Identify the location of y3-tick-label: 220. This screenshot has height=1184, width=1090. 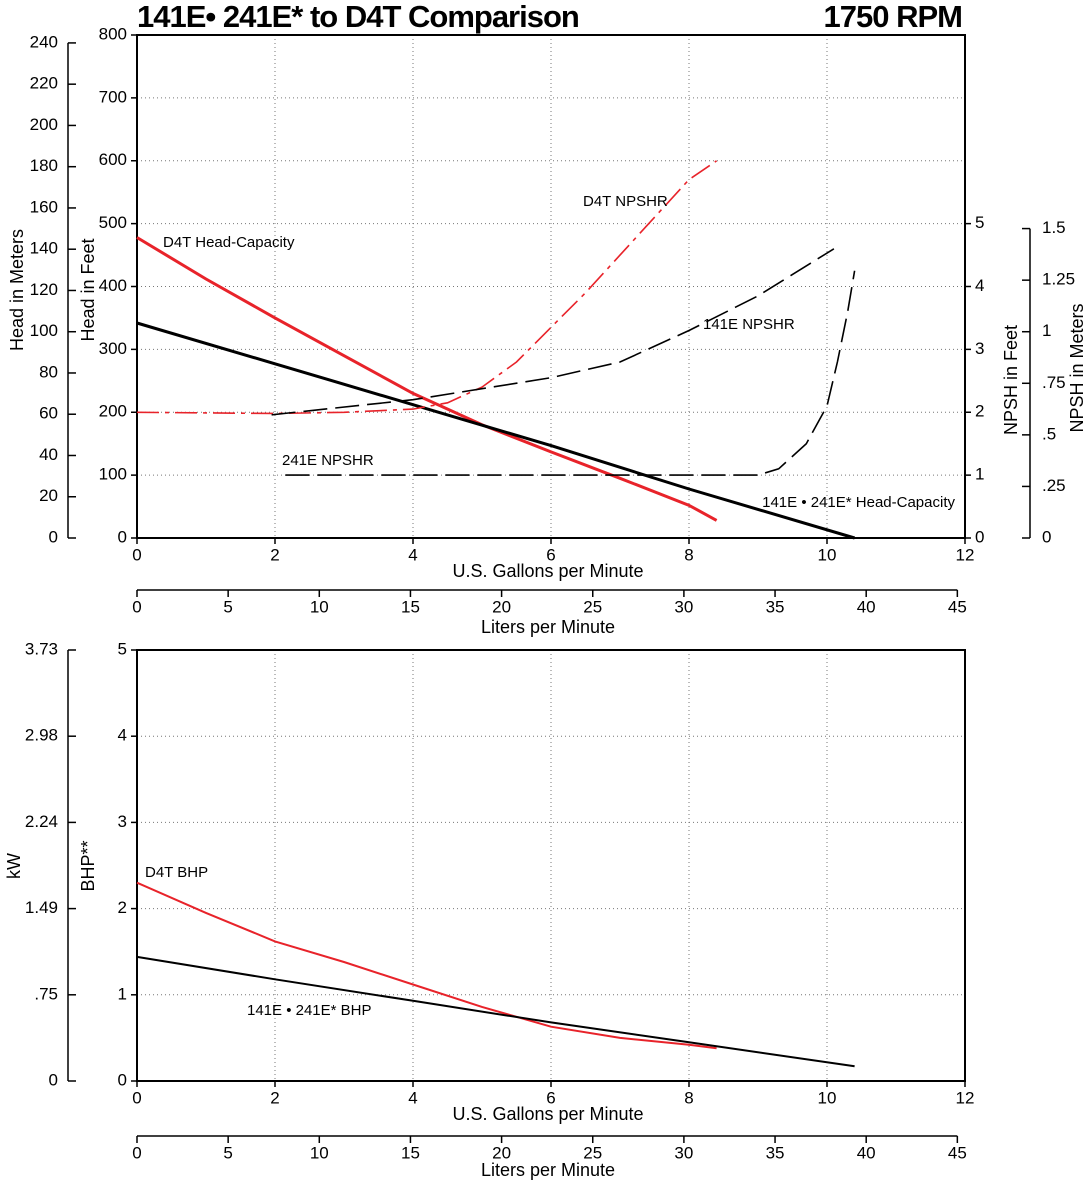
(44, 83).